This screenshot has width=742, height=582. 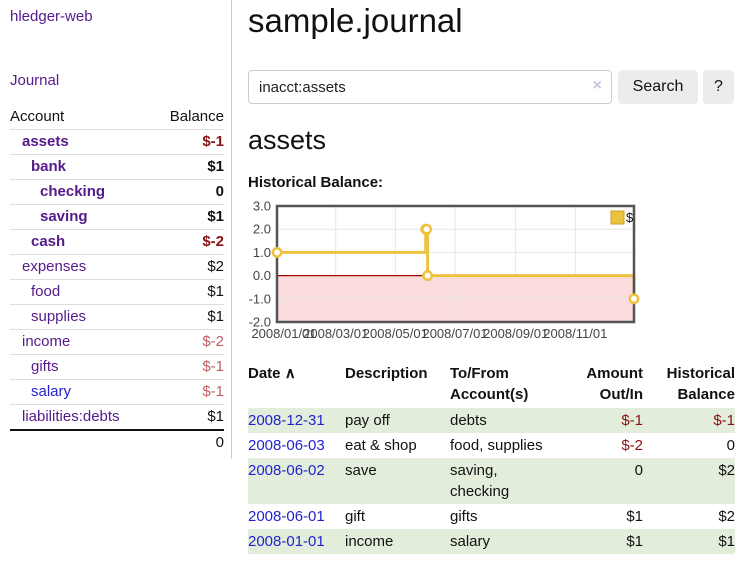 What do you see at coordinates (575, 333) in the screenshot?
I see `x-tick-label: 2008/11/01` at bounding box center [575, 333].